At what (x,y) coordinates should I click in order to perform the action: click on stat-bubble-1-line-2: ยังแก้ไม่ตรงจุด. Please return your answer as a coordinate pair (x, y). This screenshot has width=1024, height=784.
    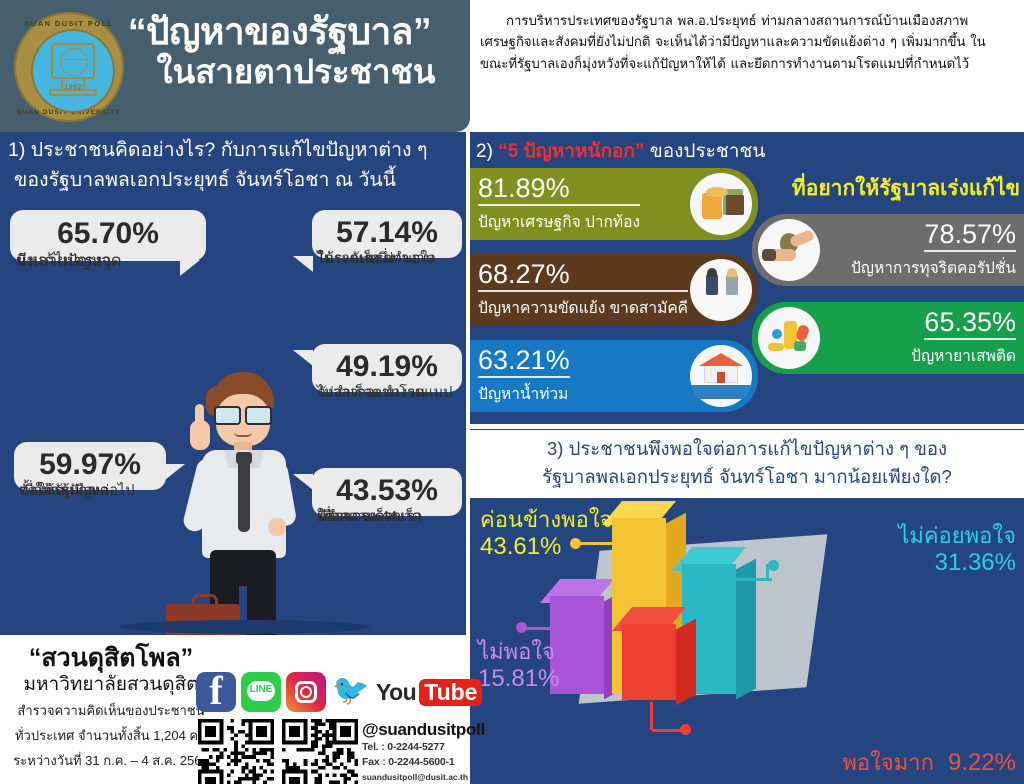
    Looking at the image, I should click on (69, 260).